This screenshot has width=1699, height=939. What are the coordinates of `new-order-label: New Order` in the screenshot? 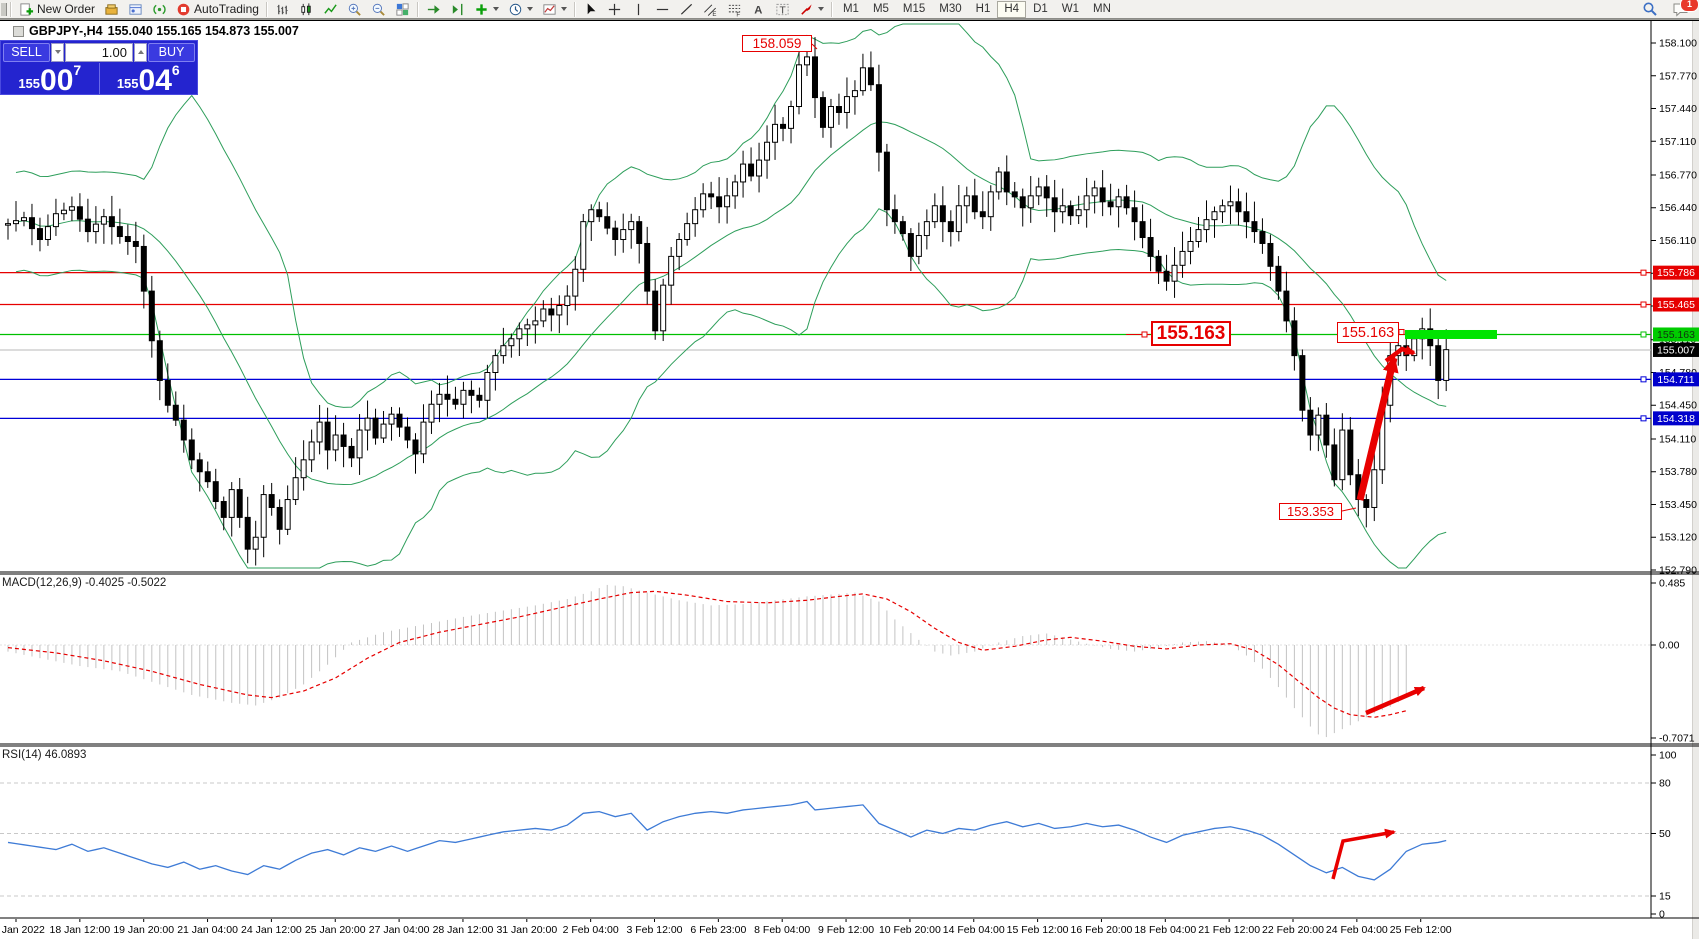 It's located at (66, 9).